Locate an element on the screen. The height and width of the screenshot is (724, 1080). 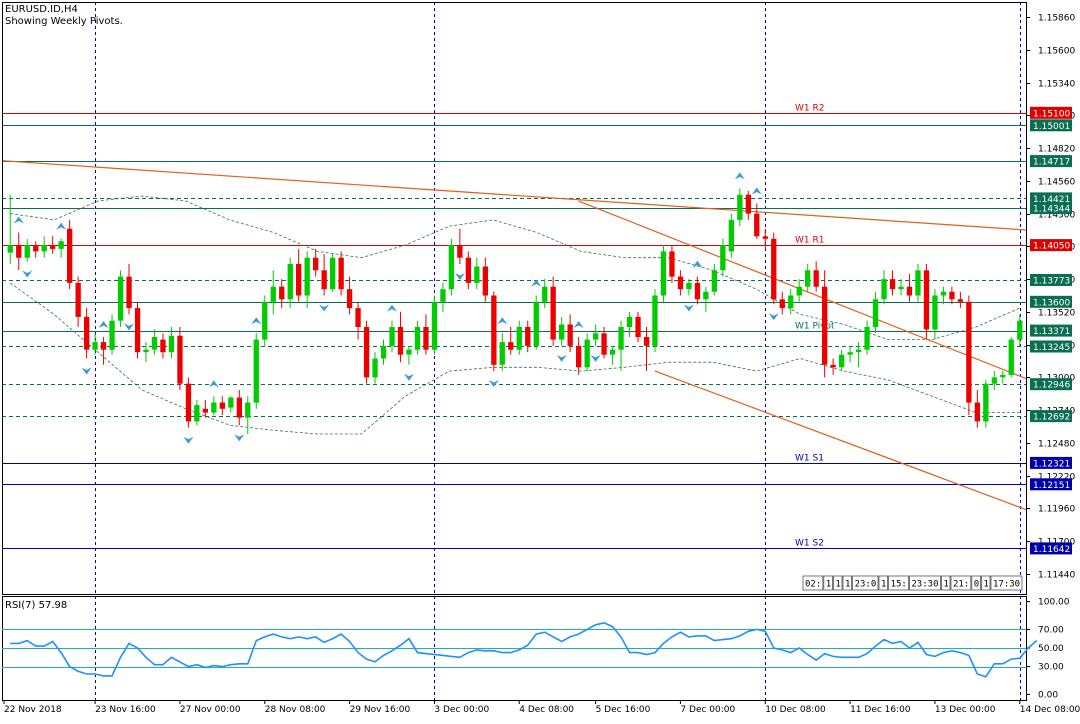
session-cell-label-8: 1 is located at coordinates (945, 585).